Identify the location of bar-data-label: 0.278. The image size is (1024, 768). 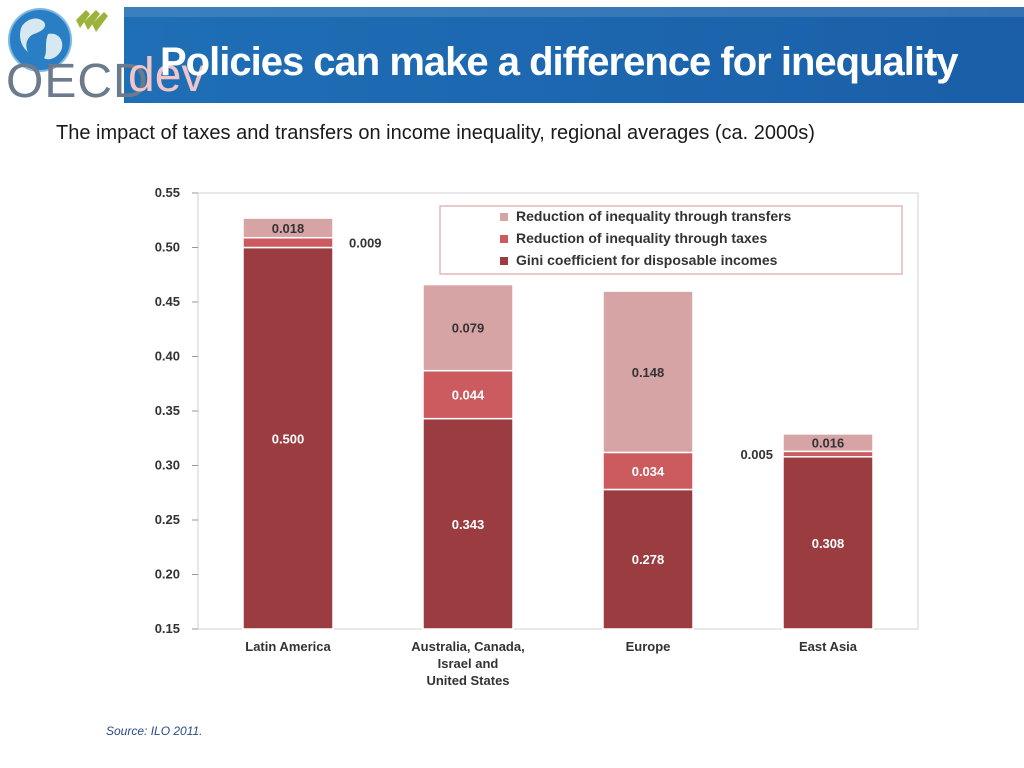
(648, 559).